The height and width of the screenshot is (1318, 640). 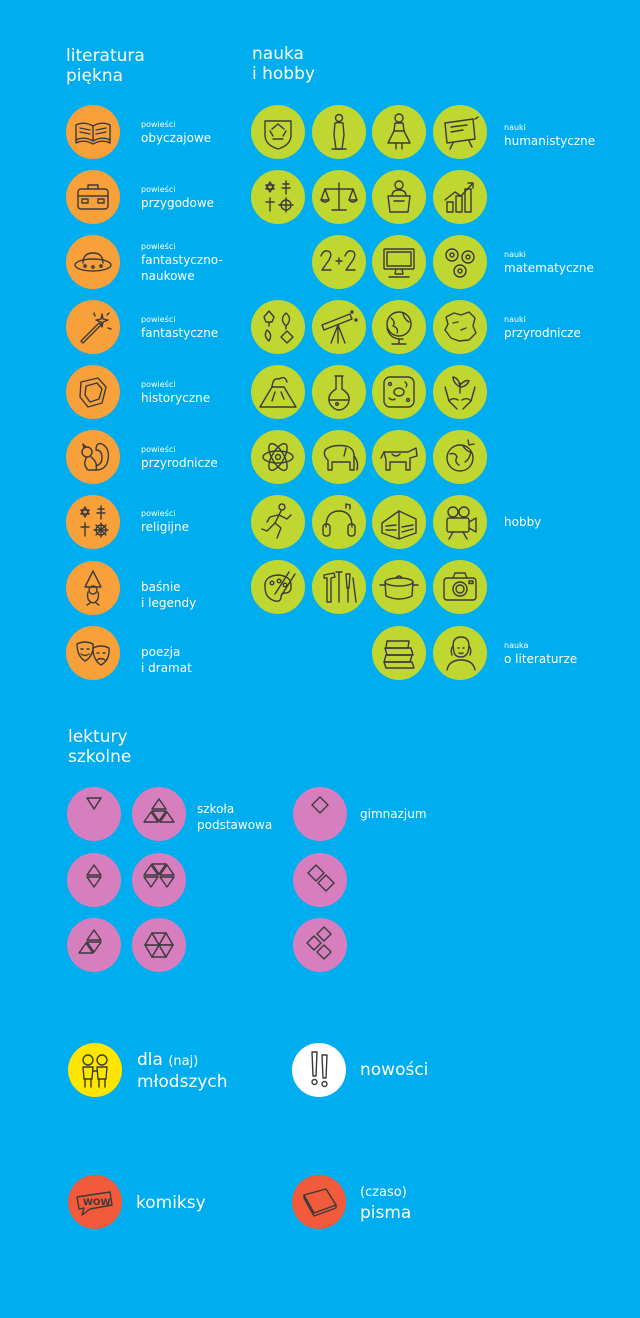 I want to click on heading-nauka-i-hobby: nauka i hobby, so click(x=283, y=64).